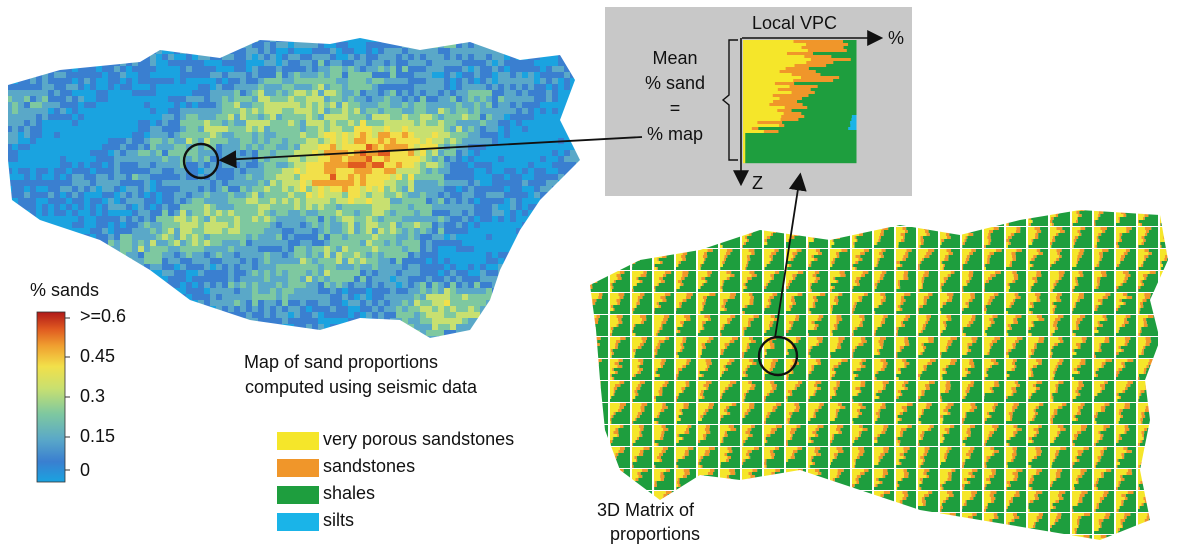 This screenshot has height=547, width=1182. Describe the element at coordinates (298, 468) in the screenshot. I see `legend-swatch-sandstones` at that location.